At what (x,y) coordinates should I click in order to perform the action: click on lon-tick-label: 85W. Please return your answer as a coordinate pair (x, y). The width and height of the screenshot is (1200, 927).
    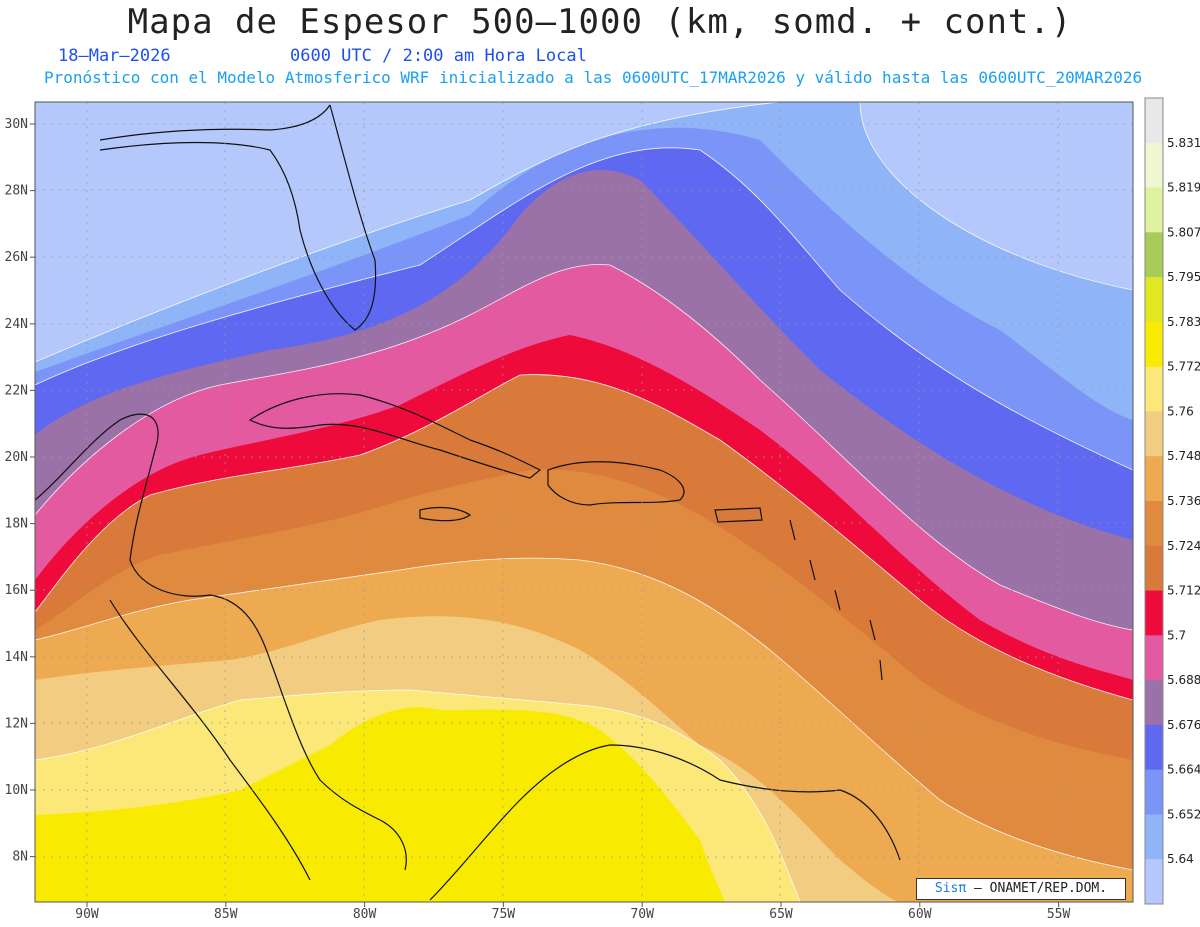
    Looking at the image, I should click on (226, 914).